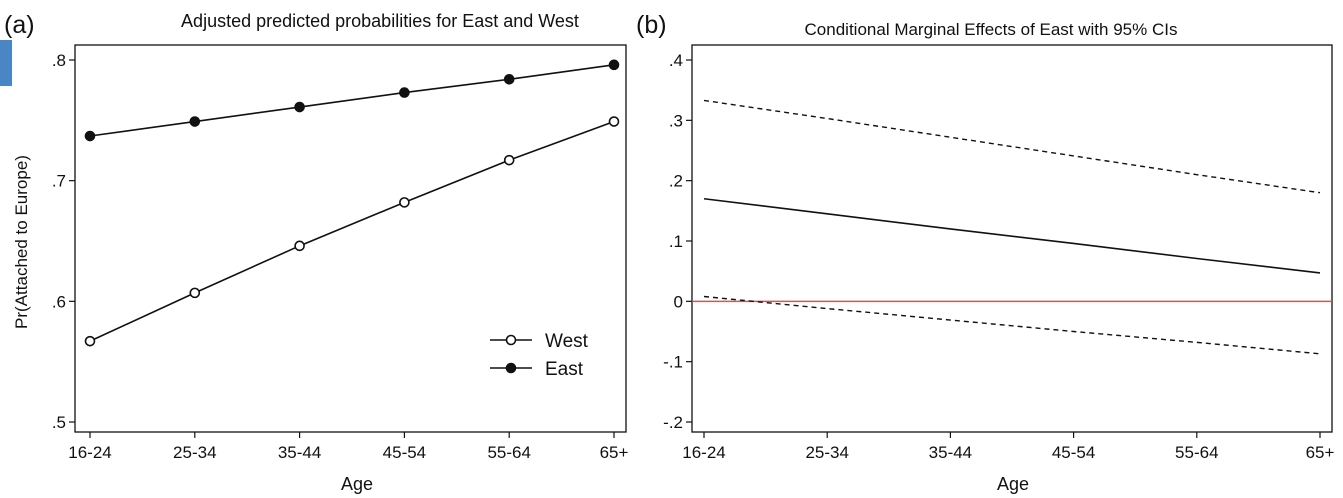 Image resolution: width=1343 pixels, height=498 pixels. Describe the element at coordinates (703, 452) in the screenshot. I see `panel-b-x-tick-label: 16-24` at that location.